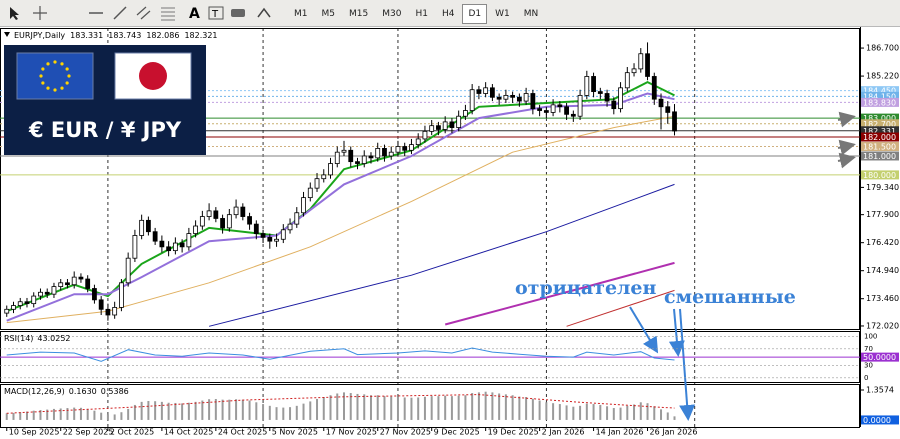 Image resolution: width=900 pixels, height=439 pixels. Describe the element at coordinates (846, 147) in the screenshot. I see `level-arrow` at that location.